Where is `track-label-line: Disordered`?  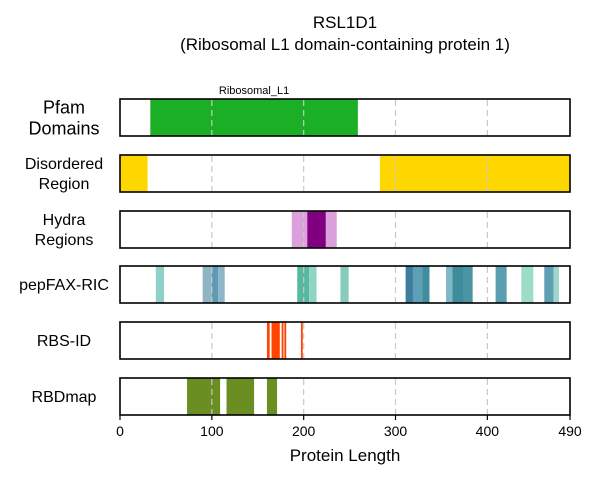
track-label-line: Disordered is located at coordinates (64, 164).